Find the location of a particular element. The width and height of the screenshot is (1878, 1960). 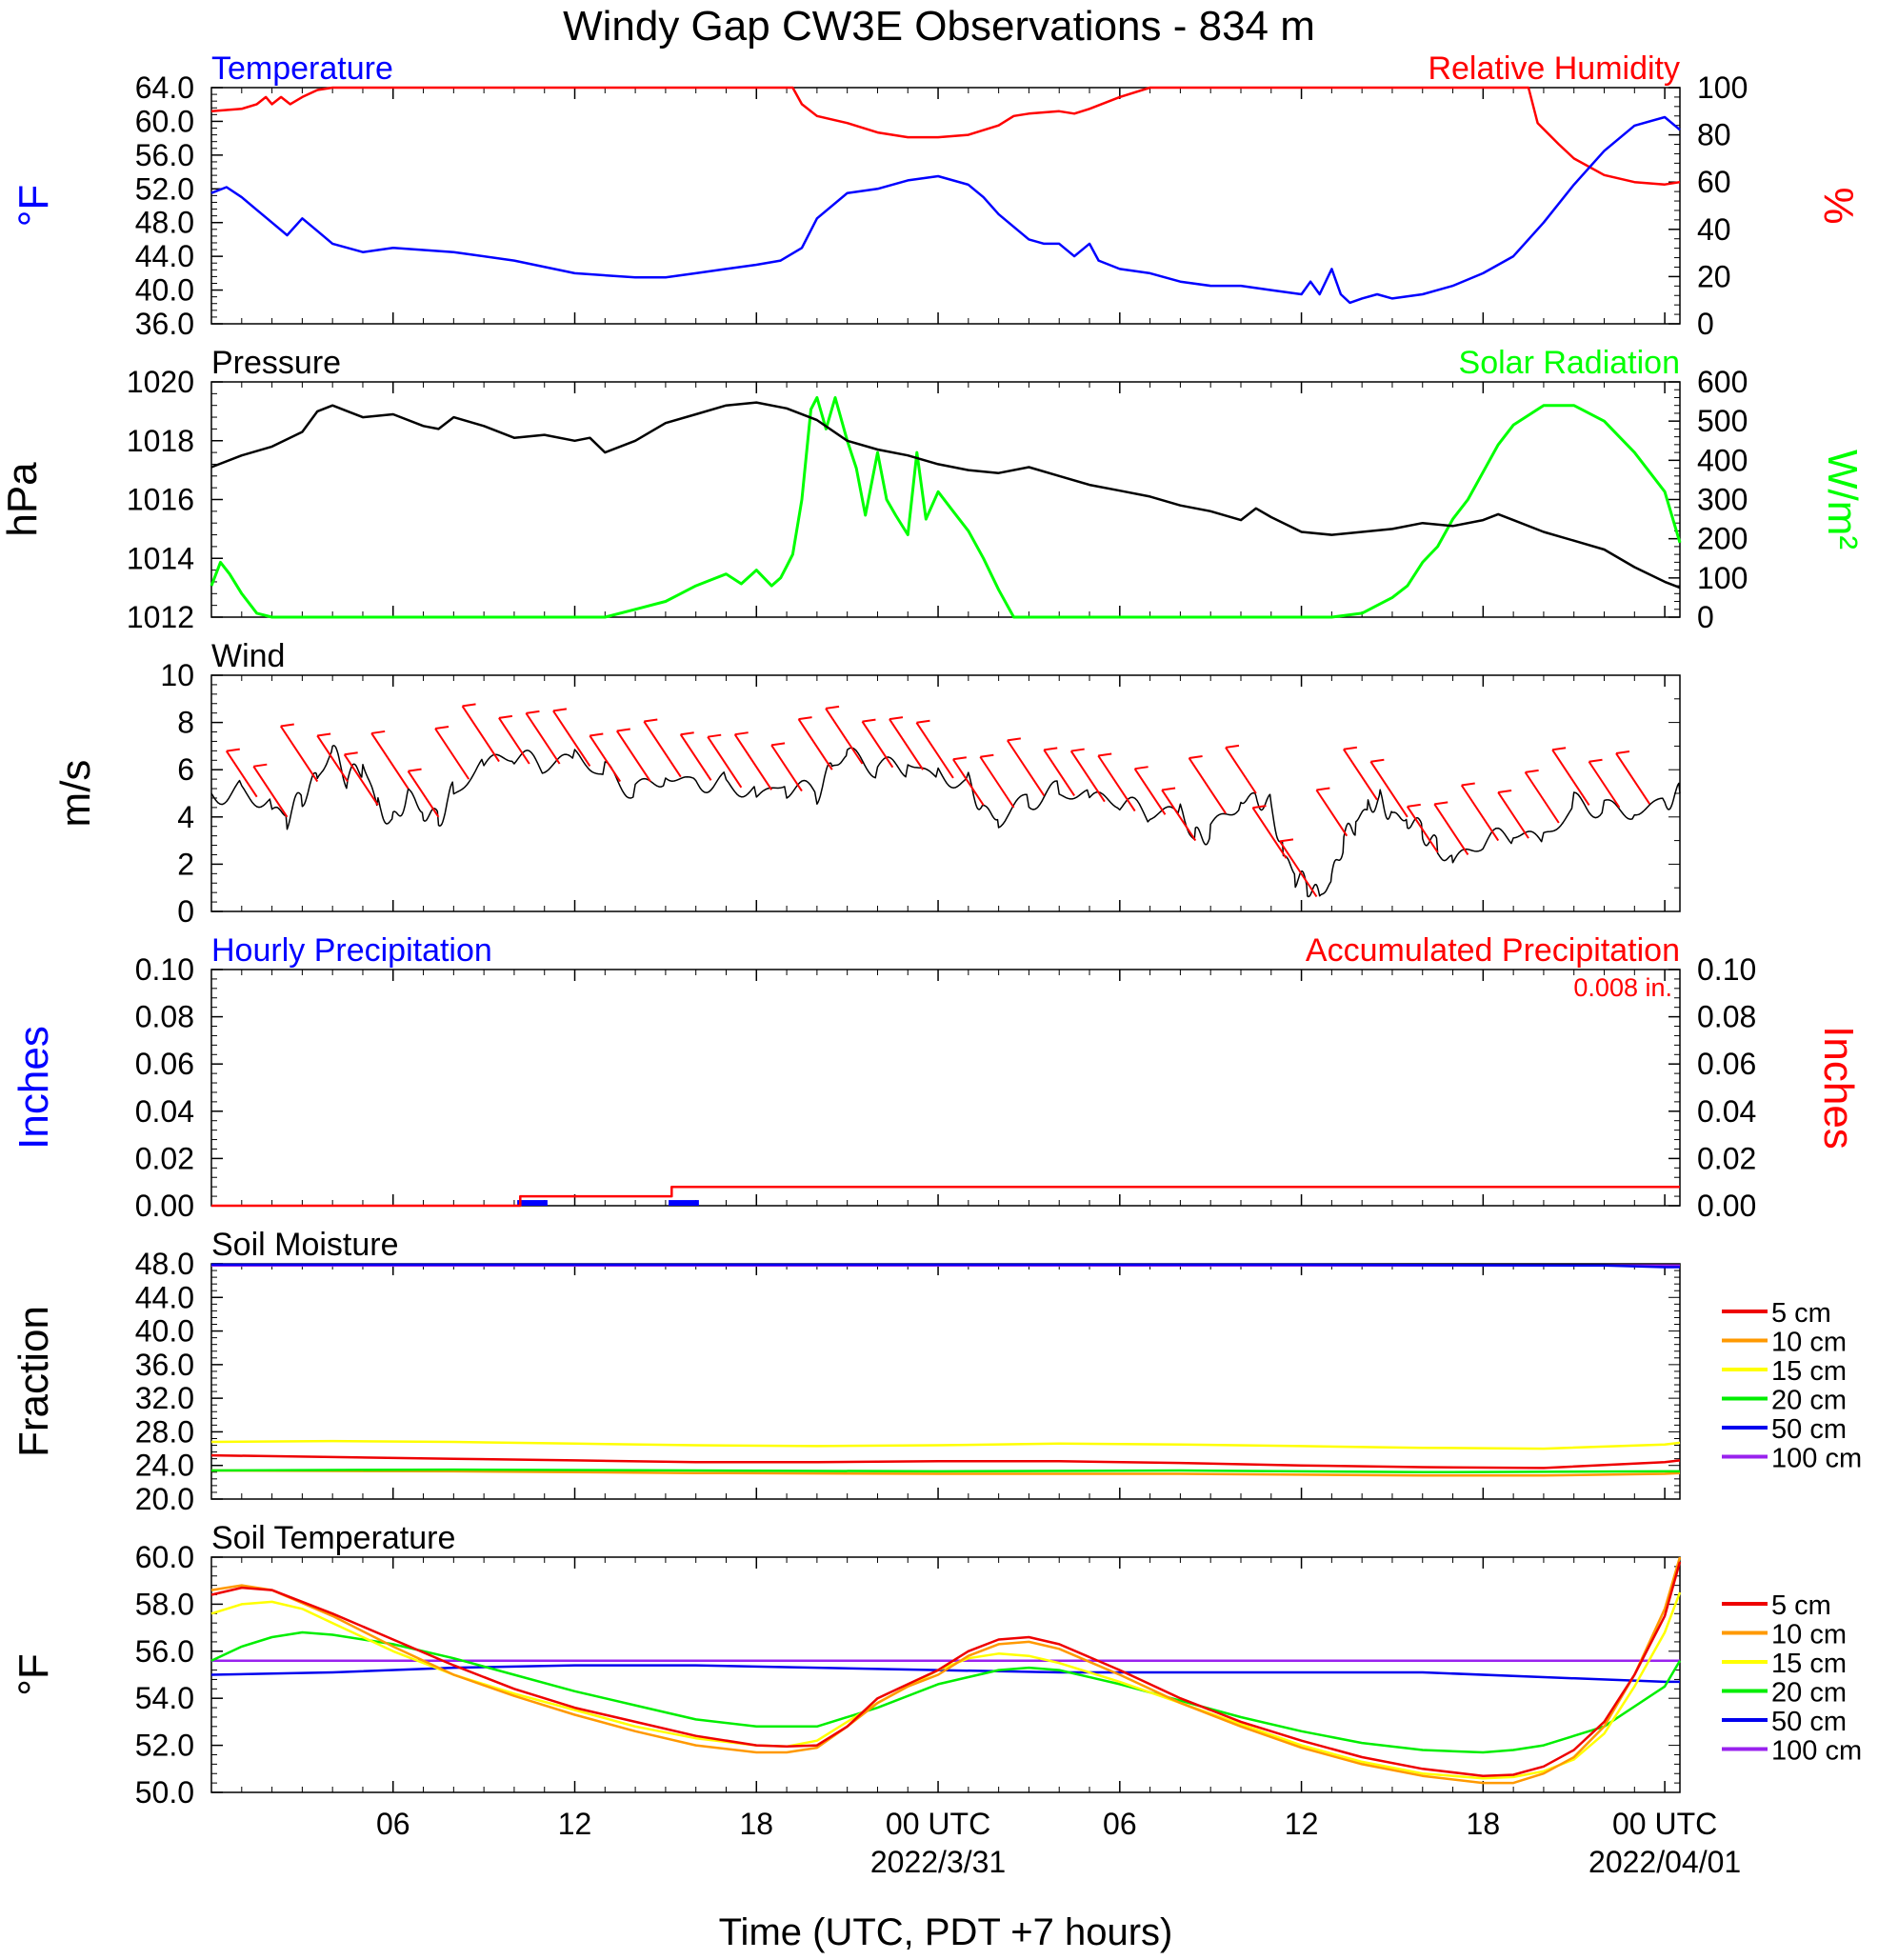

y-tick-label: 2 is located at coordinates (185, 864).